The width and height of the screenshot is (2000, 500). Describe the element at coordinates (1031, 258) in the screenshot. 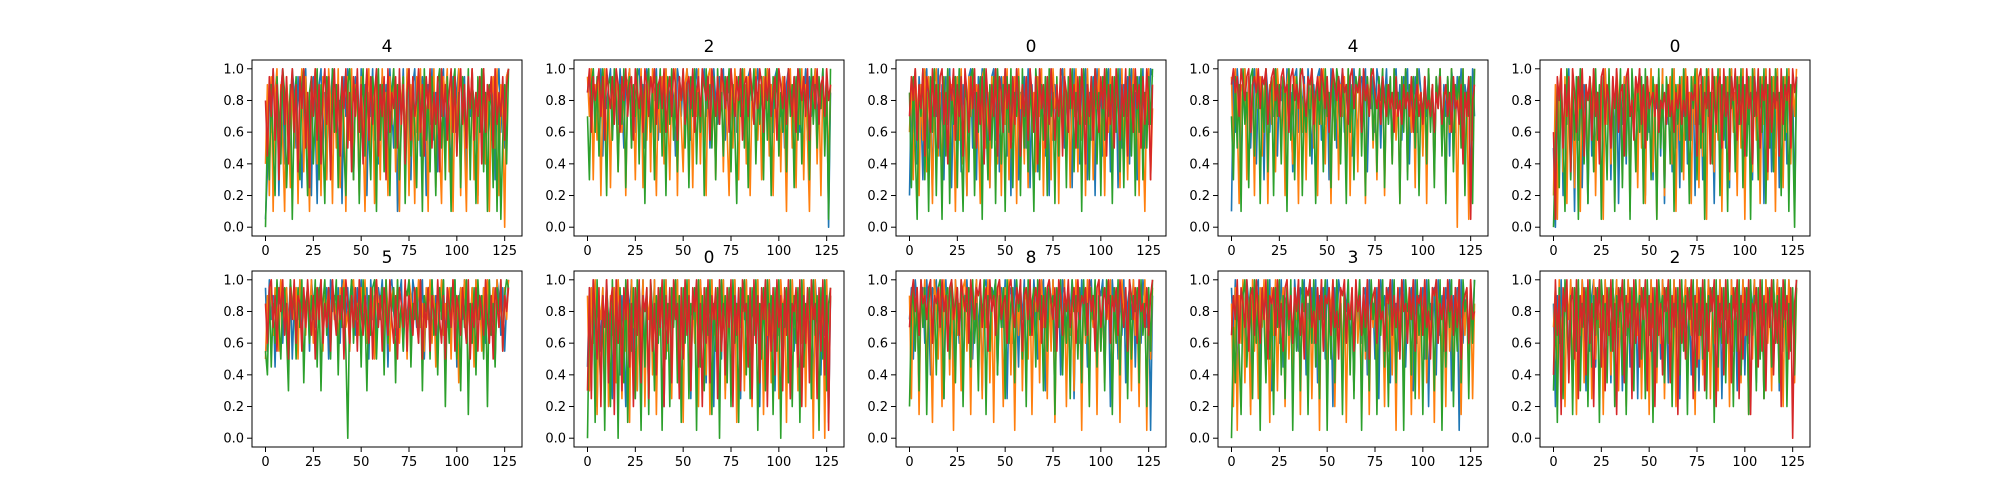

I see `subplot-title: 8` at that location.